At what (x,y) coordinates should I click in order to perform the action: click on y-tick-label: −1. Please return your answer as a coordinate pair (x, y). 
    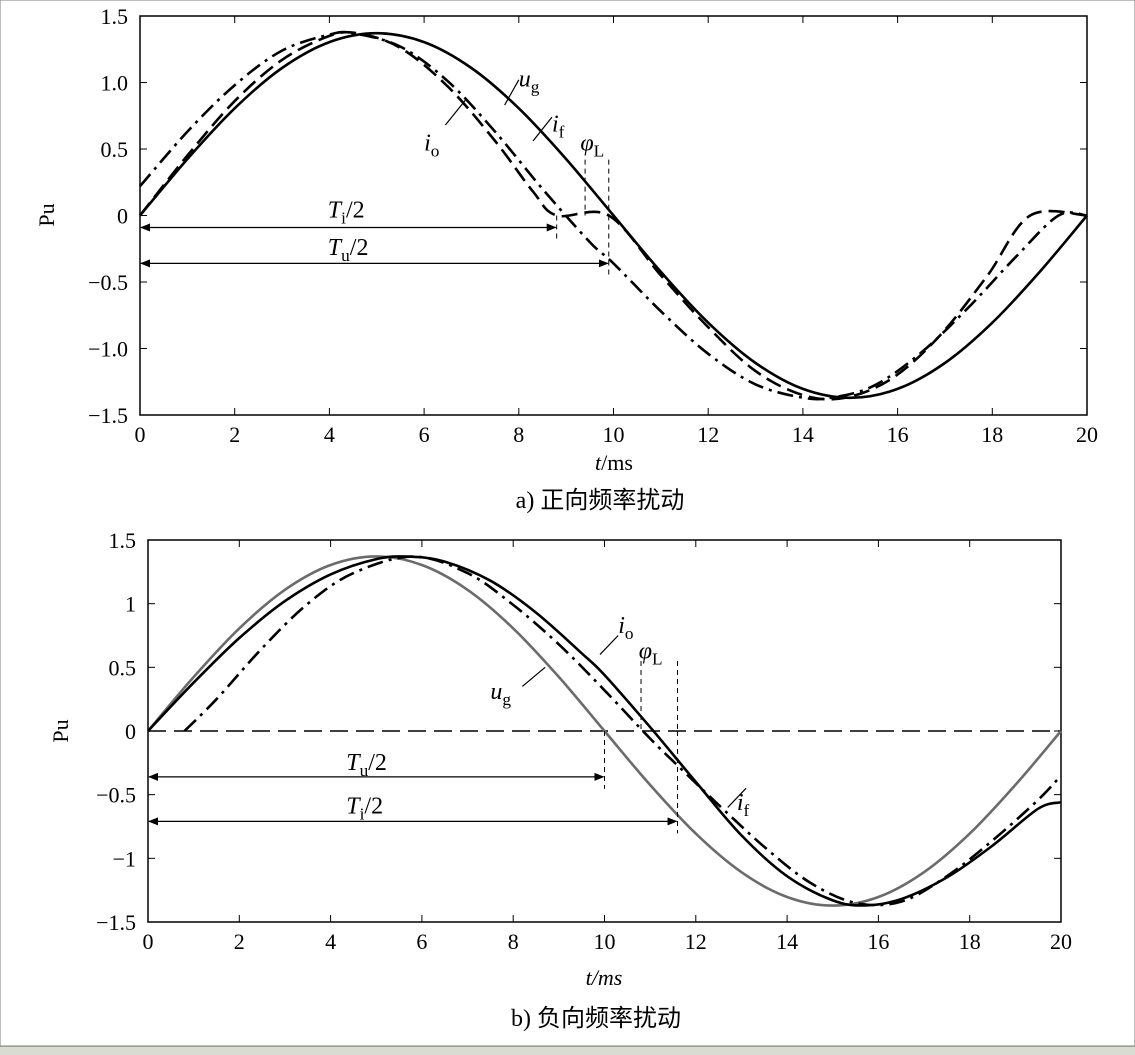
    Looking at the image, I should click on (124, 858).